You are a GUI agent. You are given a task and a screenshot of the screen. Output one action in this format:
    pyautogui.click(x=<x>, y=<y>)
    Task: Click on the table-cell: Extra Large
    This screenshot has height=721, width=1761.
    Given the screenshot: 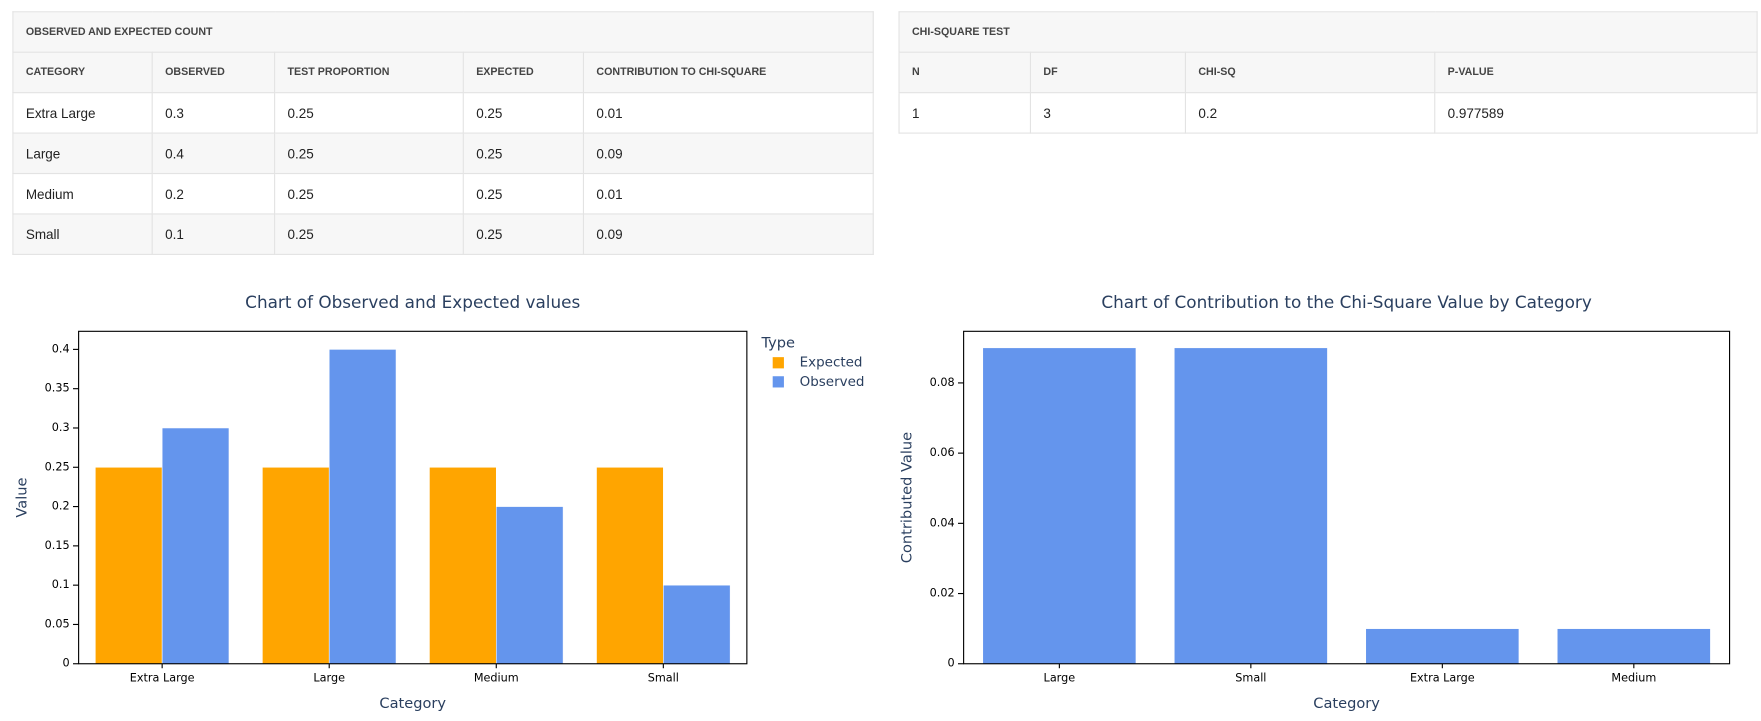 What is the action you would take?
    pyautogui.click(x=82, y=113)
    